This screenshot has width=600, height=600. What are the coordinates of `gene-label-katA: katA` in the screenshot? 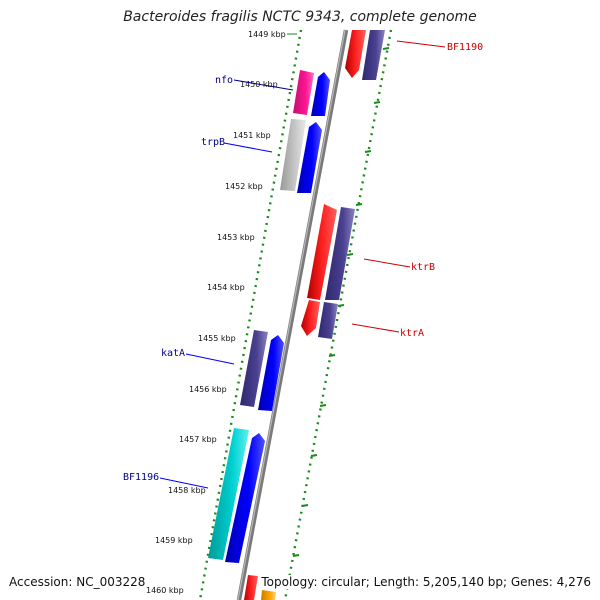 It's located at (173, 353).